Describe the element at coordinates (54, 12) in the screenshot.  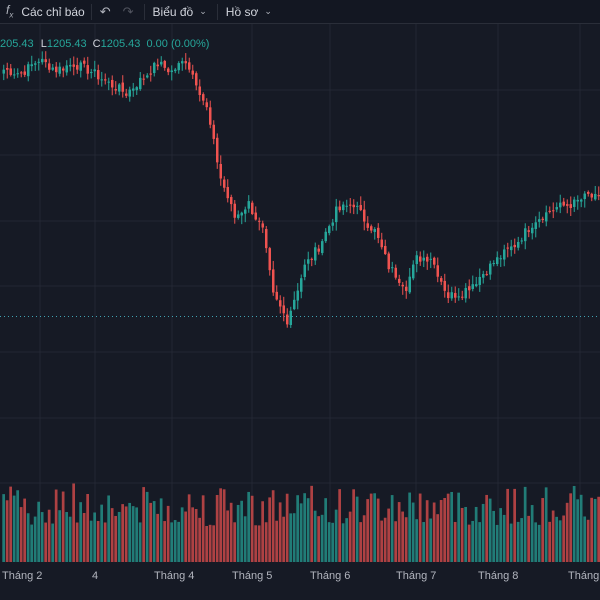
I see `indicators-button: Các chỉ báo` at that location.